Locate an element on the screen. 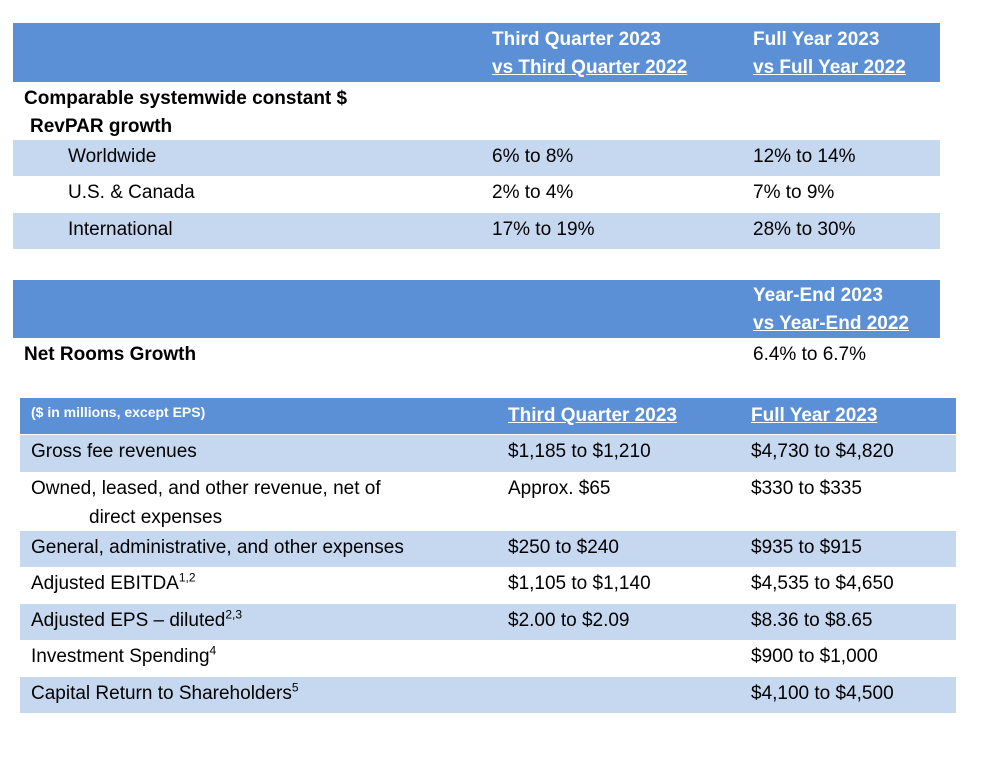  table1-section-title-2: RevPAR growth is located at coordinates (101, 126).